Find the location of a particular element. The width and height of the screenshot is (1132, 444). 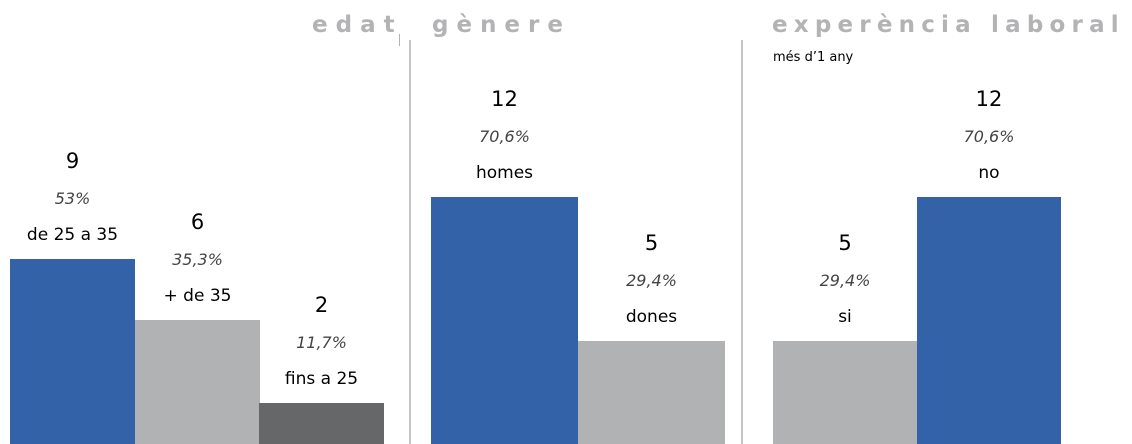

chart-subtitle-experiencia: més d’1 any is located at coordinates (813, 57).